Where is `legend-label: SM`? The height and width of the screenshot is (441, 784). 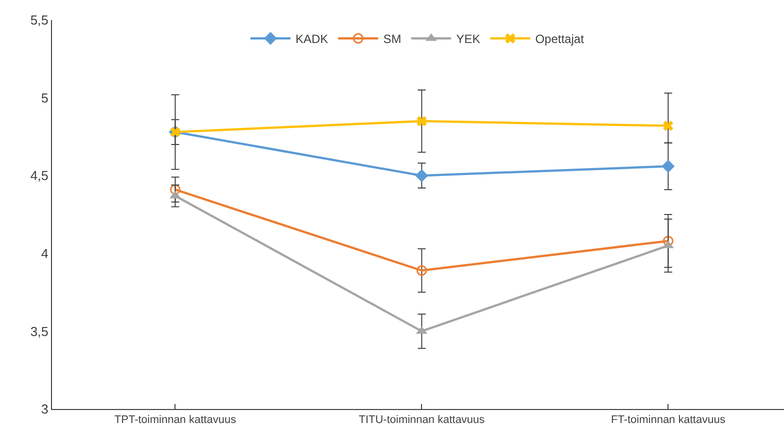 legend-label: SM is located at coordinates (392, 39).